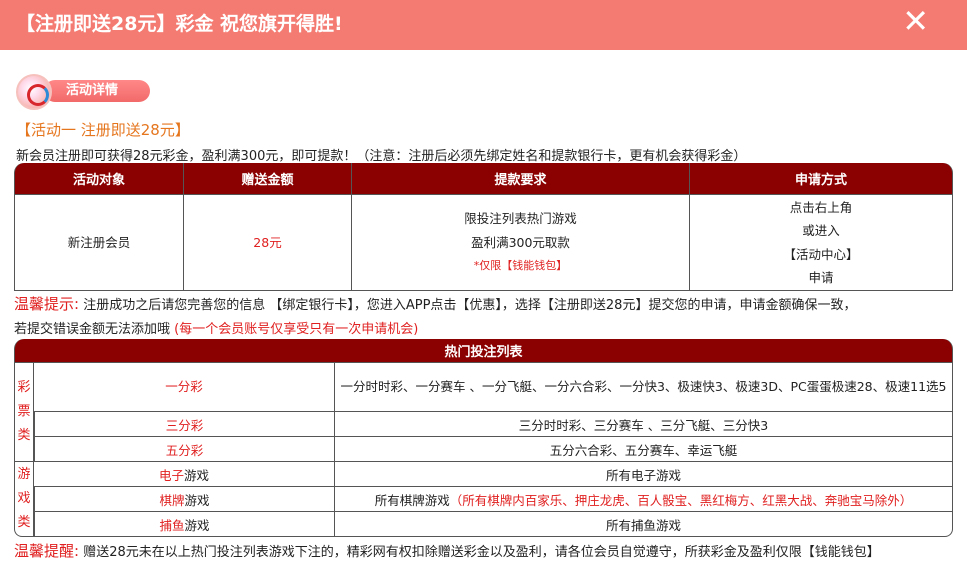  Describe the element at coordinates (915, 21) in the screenshot. I see `close-icon: ✕` at that location.